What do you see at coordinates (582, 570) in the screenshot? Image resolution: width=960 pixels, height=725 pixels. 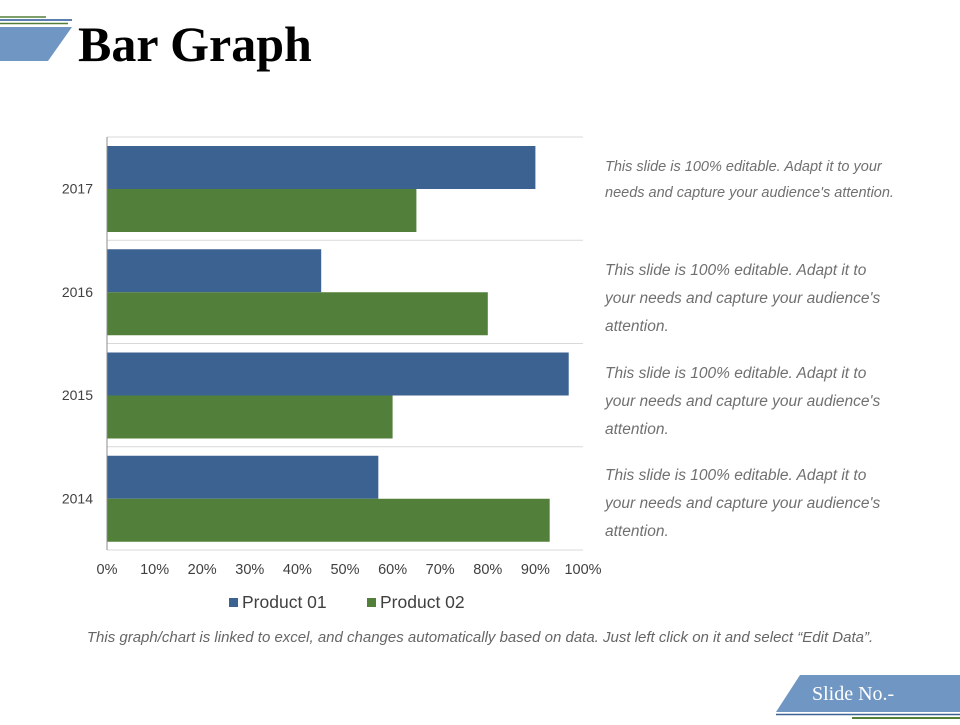 I see `x-tick-label: 100%` at bounding box center [582, 570].